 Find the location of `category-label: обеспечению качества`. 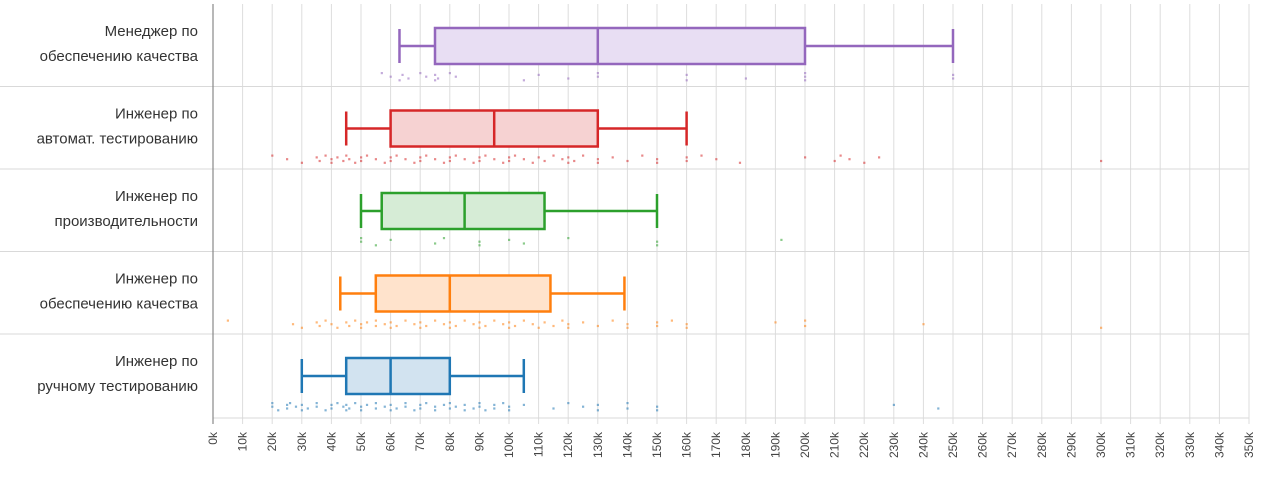

category-label: обеспечению качества is located at coordinates (119, 56).